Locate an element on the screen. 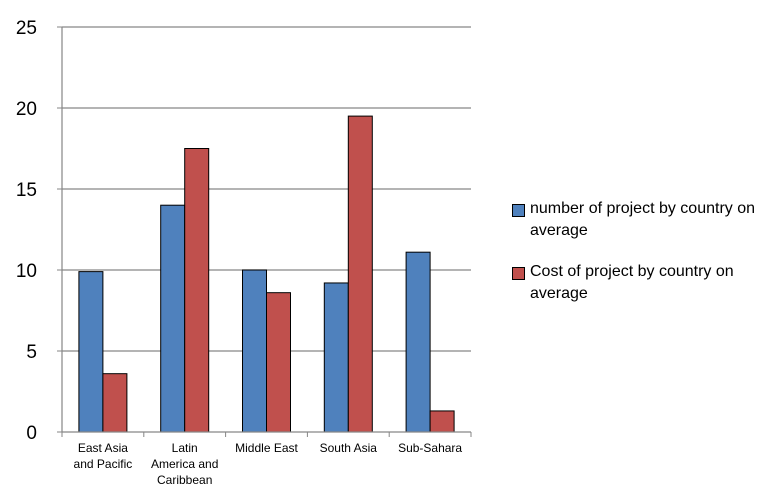  x-tick-label: America and is located at coordinates (184, 464).